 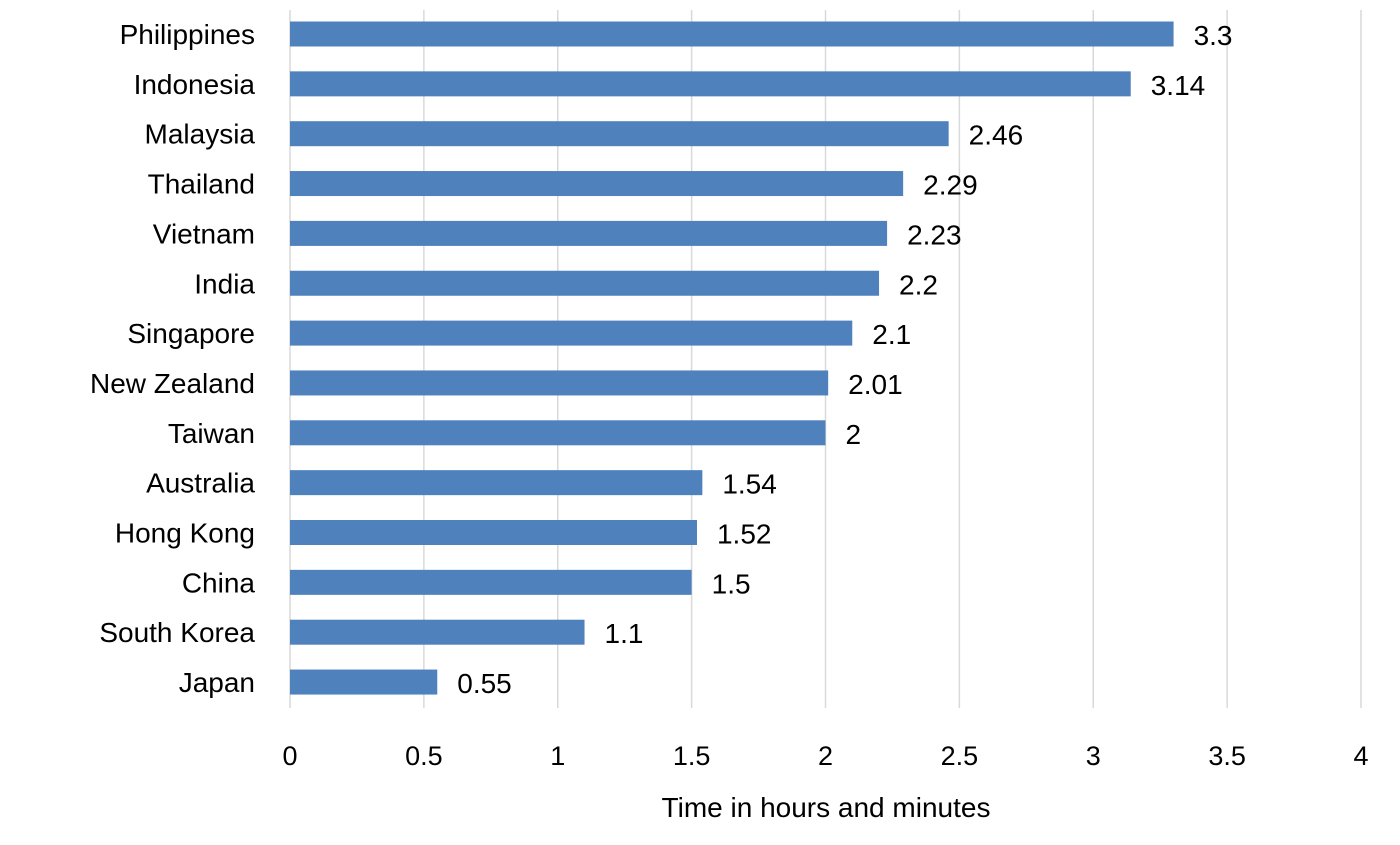 I want to click on data-label: 2.1, so click(x=891, y=334).